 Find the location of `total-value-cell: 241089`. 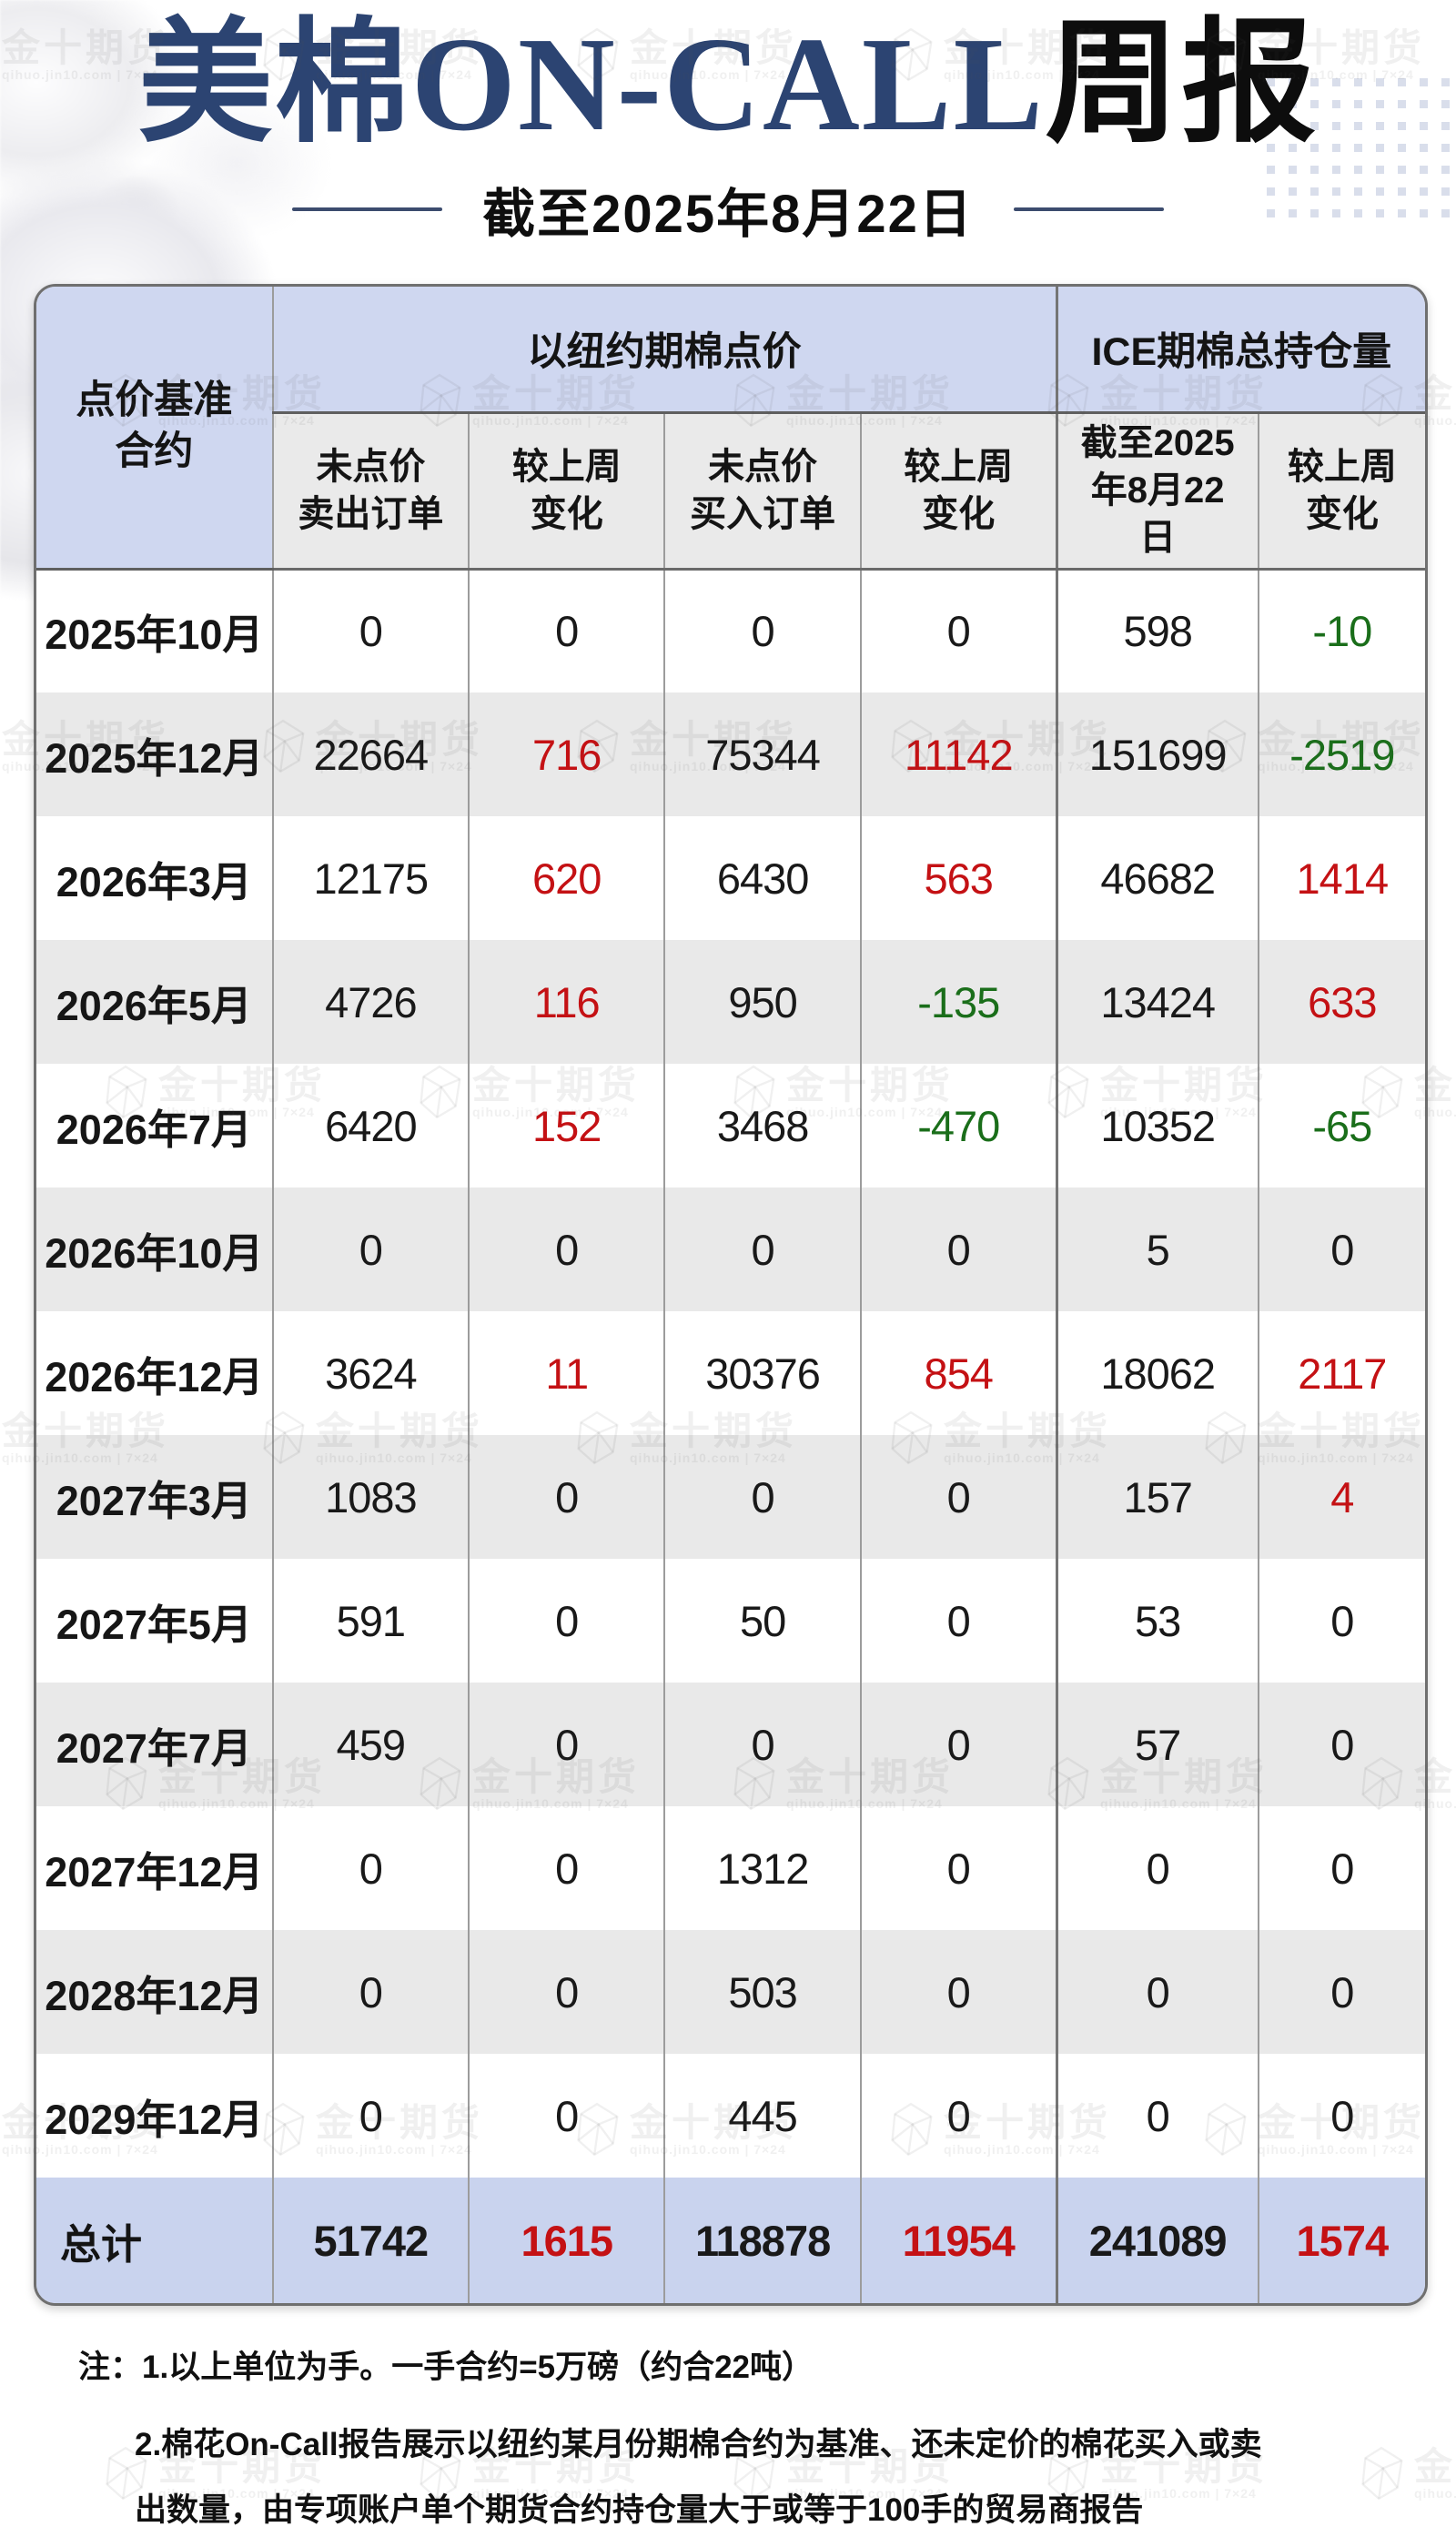

total-value-cell: 241089 is located at coordinates (1158, 2240).